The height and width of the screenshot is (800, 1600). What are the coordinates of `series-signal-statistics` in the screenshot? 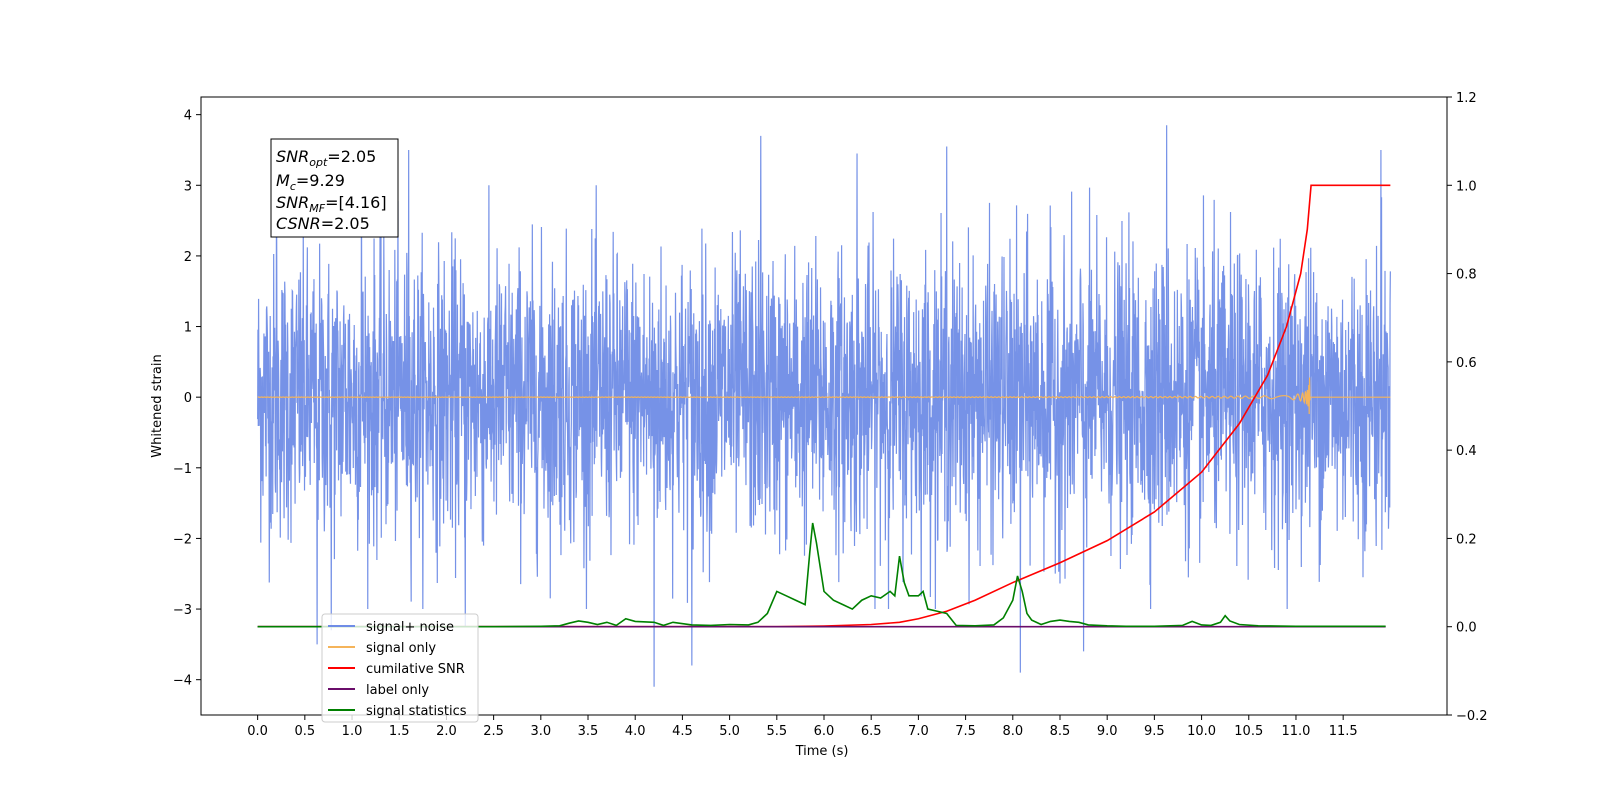 It's located at (821, 575).